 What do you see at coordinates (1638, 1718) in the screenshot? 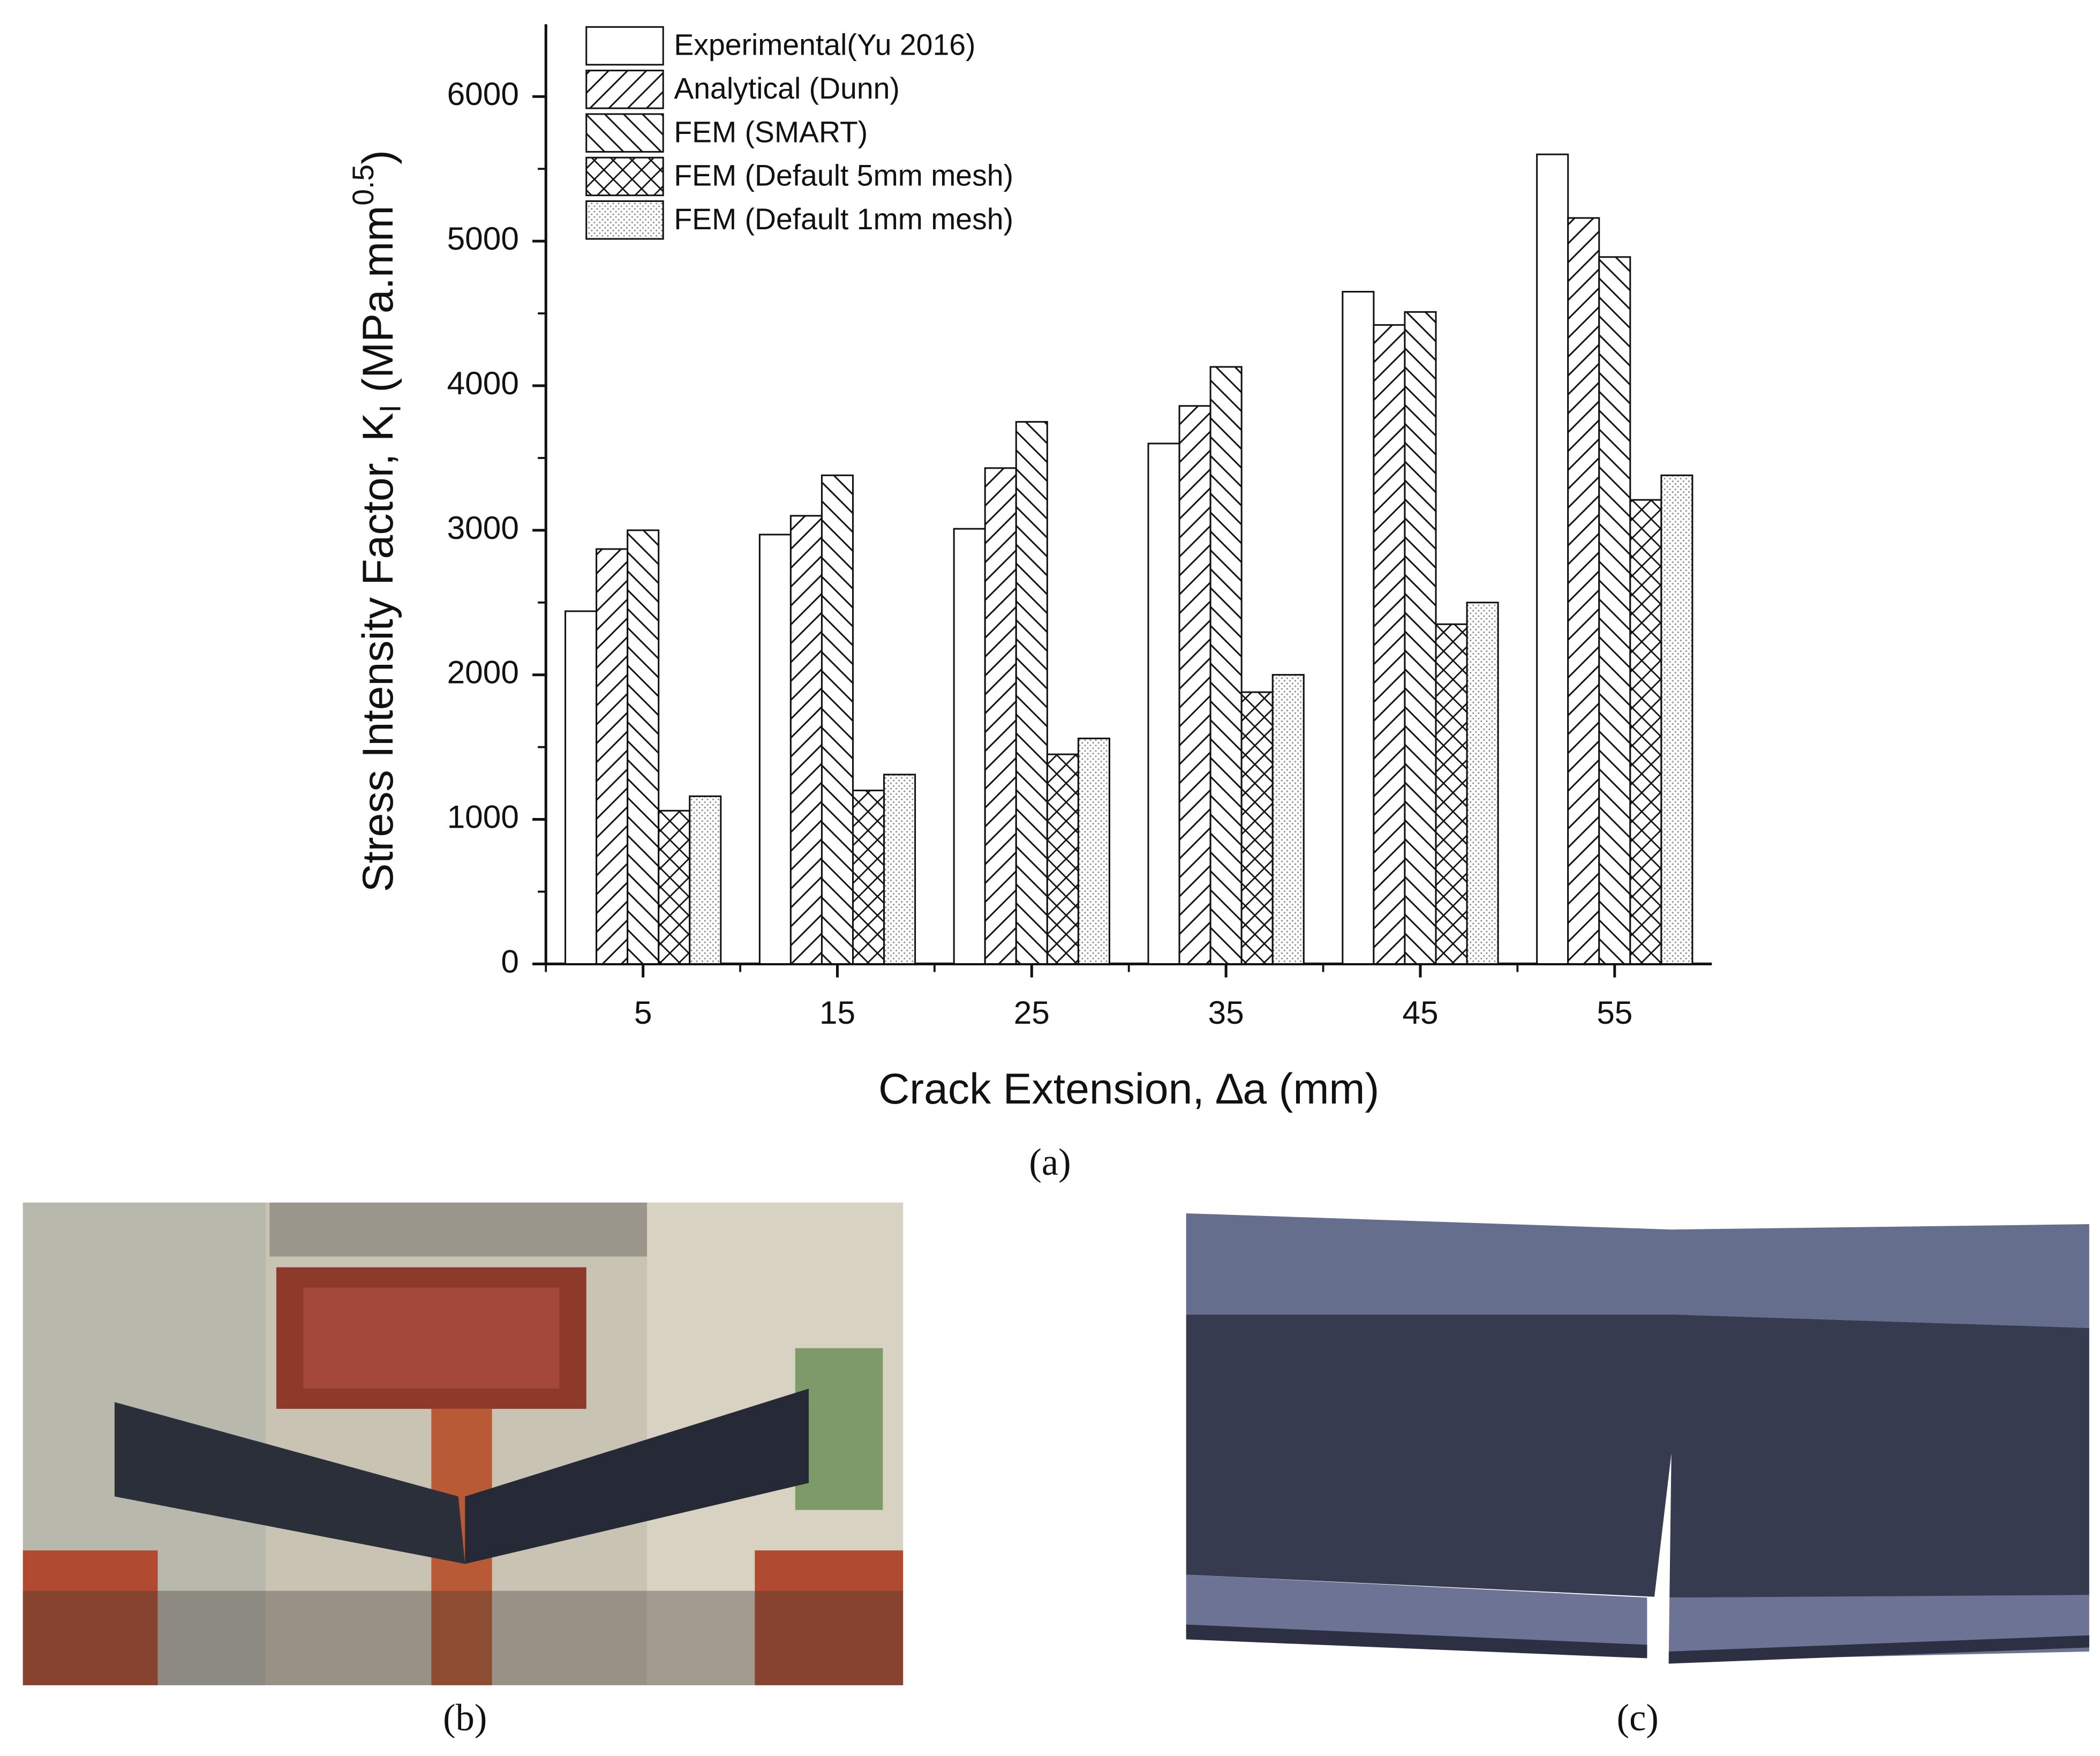
I see `panel-label: (c)` at bounding box center [1638, 1718].